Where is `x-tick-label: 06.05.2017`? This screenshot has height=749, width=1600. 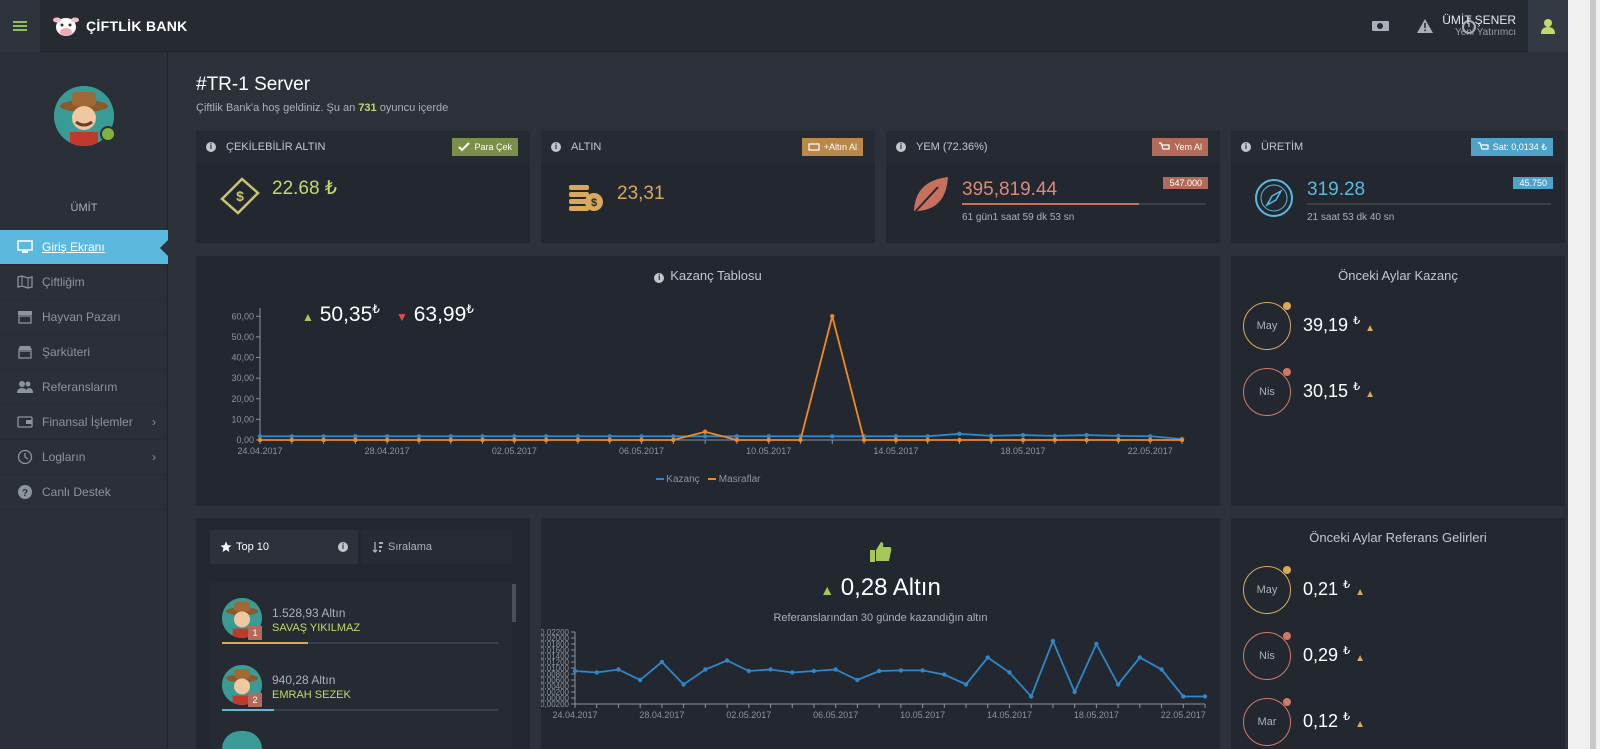
x-tick-label: 06.05.2017 is located at coordinates (835, 715).